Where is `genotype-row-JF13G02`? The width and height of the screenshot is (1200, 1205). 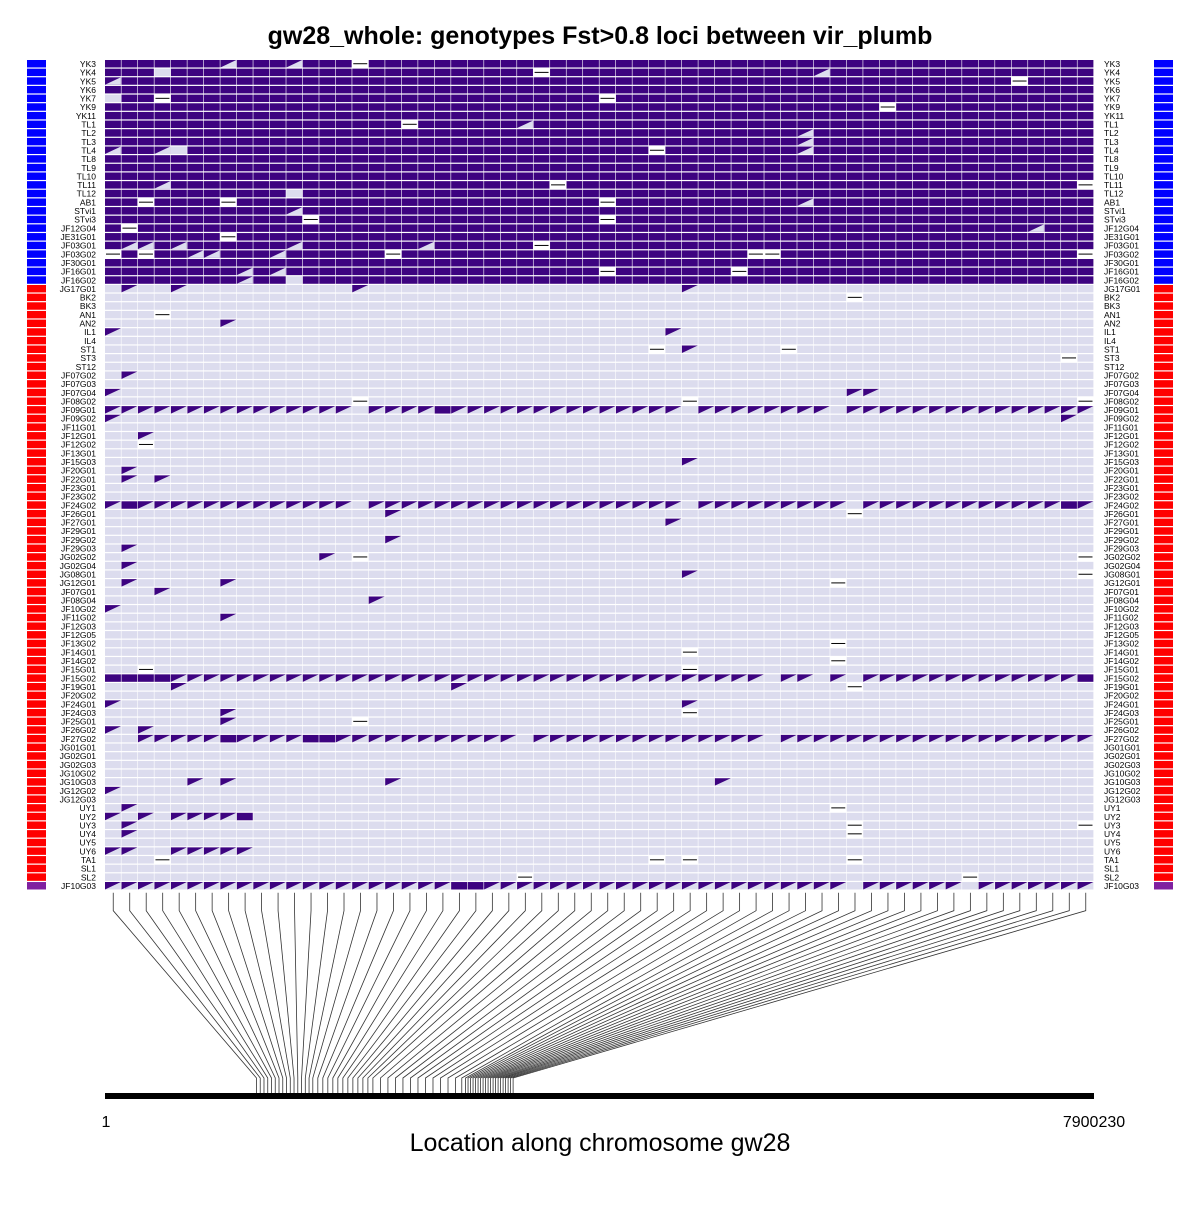
genotype-row-JF13G02 is located at coordinates (599, 643).